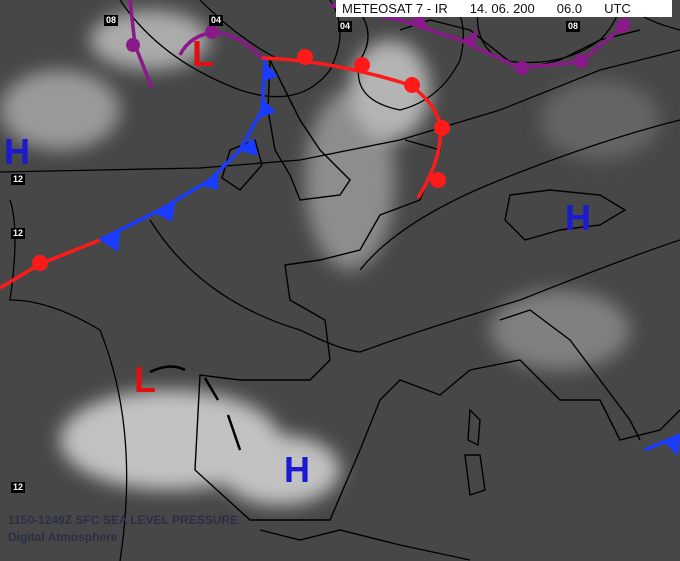 The height and width of the screenshot is (561, 680). Describe the element at coordinates (63, 537) in the screenshot. I see `caption-line-2: Digital Atmosphere` at that location.